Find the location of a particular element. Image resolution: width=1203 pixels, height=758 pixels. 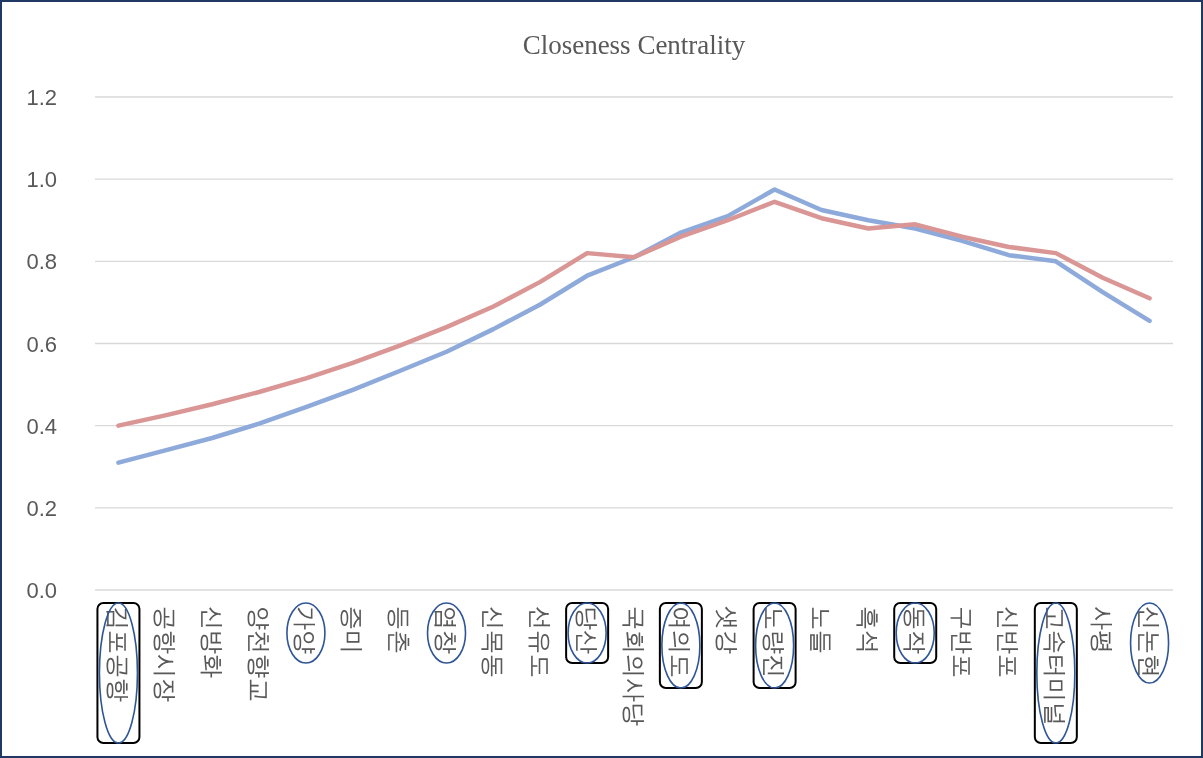

x-tick-label: 당산 is located at coordinates (587, 630).